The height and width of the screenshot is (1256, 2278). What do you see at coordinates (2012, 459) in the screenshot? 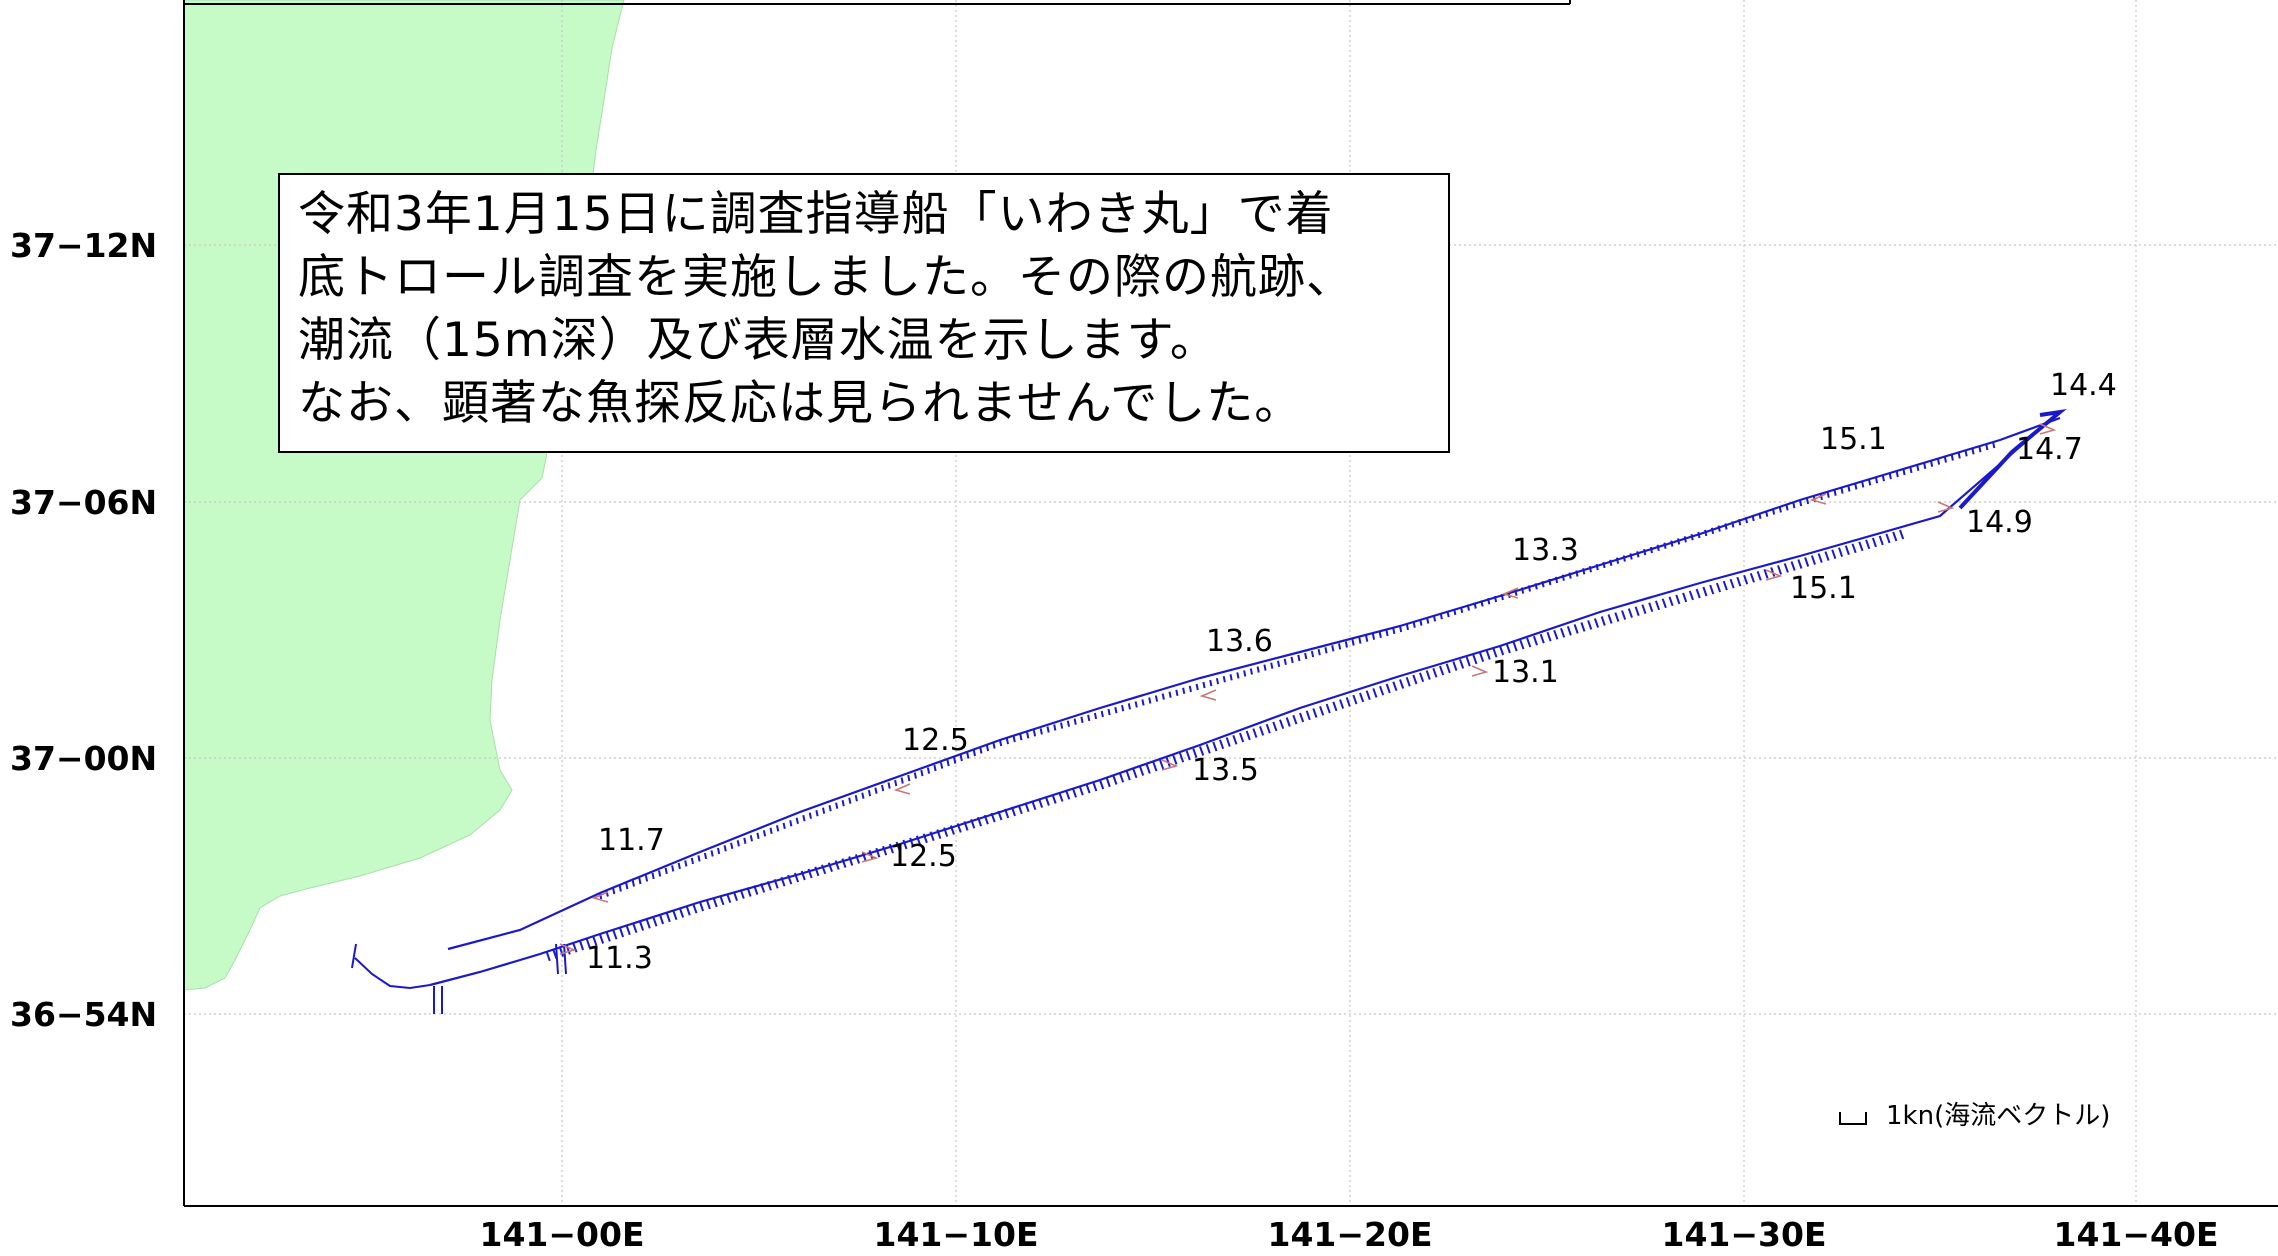
I see `track-hook-ne` at bounding box center [2012, 459].